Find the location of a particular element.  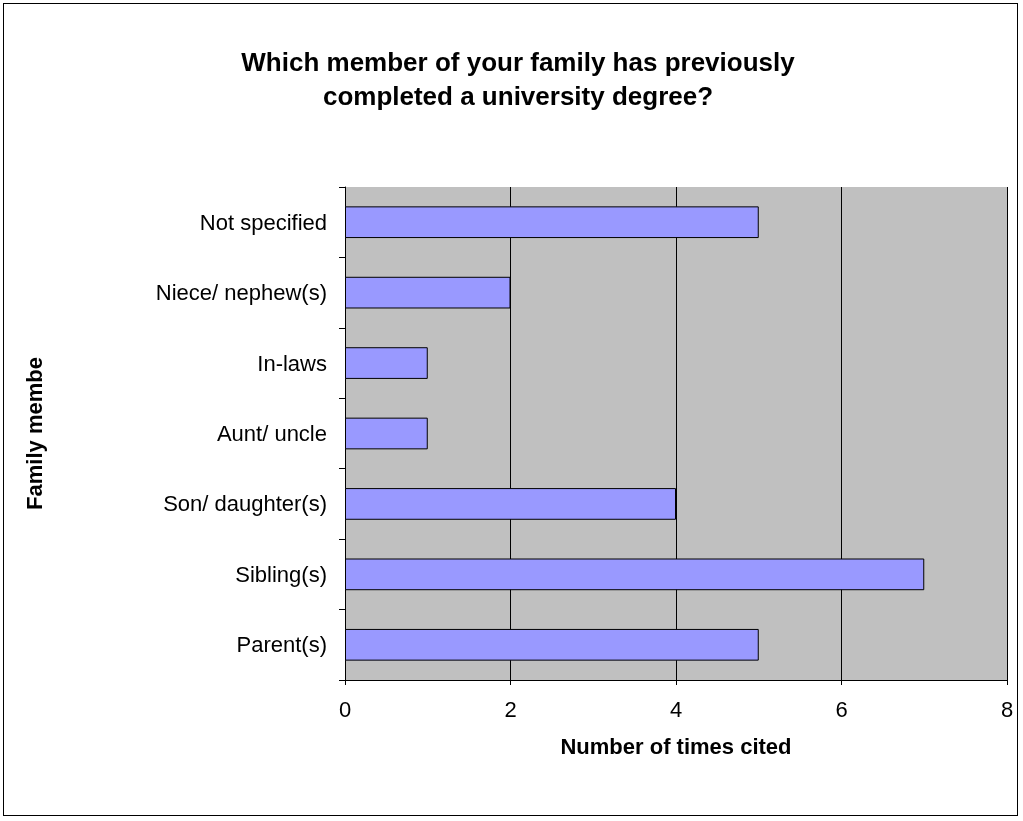

y-tick-label: Niece/ nephew(s) is located at coordinates (241, 293).